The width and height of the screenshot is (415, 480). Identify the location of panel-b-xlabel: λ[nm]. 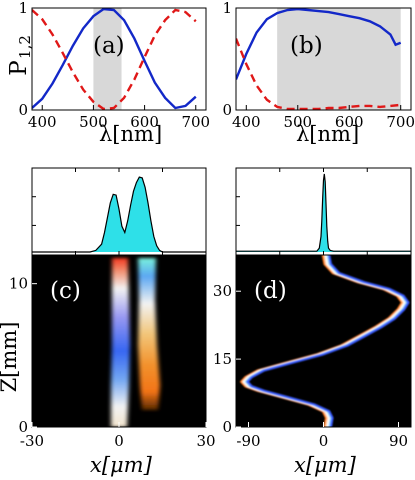
(327, 134).